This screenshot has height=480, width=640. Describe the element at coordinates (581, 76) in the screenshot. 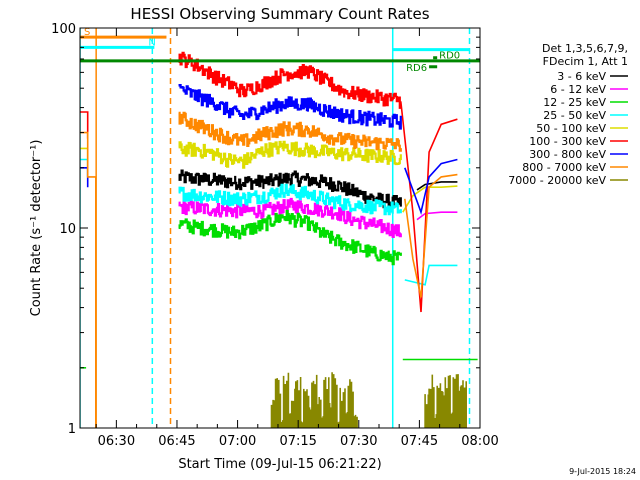

I see `legend-entry-1: 3 - 6 keV` at that location.